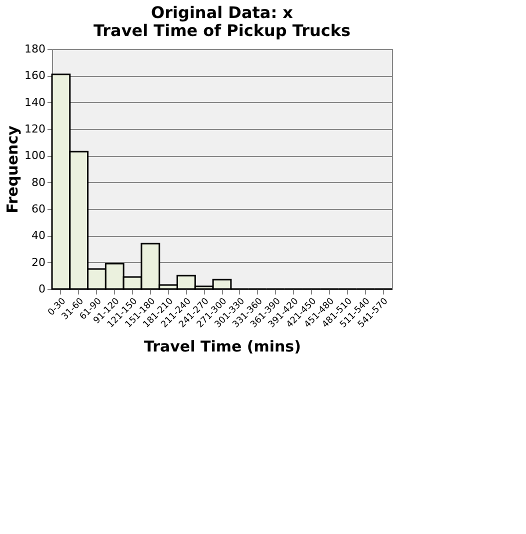 Image resolution: width=526 pixels, height=534 pixels. I want to click on y-tick-label: 160, so click(35, 75).